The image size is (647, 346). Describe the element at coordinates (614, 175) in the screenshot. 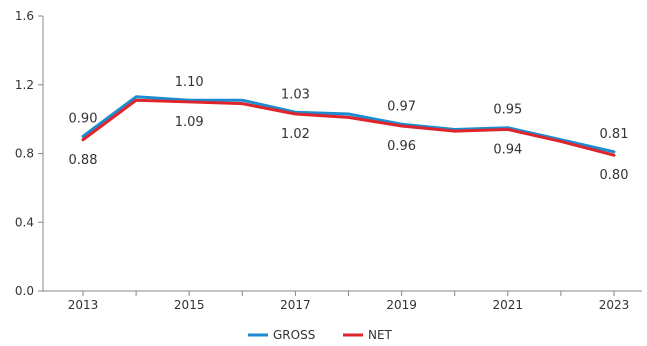

I see `data-label-net: 0.80` at that location.